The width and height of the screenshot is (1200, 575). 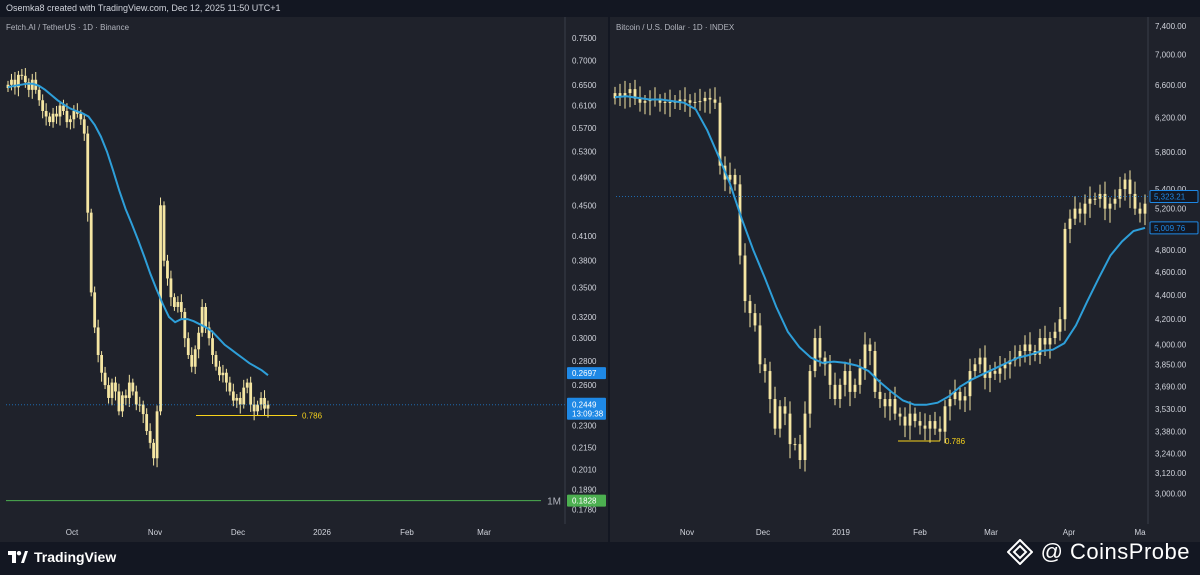 I want to click on y-tick-label: 0.4900, so click(x=584, y=177).